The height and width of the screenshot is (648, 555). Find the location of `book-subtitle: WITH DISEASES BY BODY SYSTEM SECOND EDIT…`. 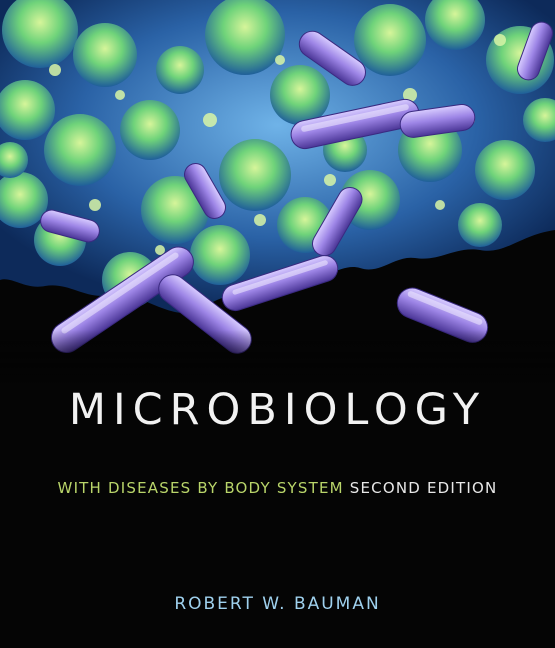

book-subtitle: WITH DISEASES BY BODY SYSTEM SECOND EDIT… is located at coordinates (277, 488).